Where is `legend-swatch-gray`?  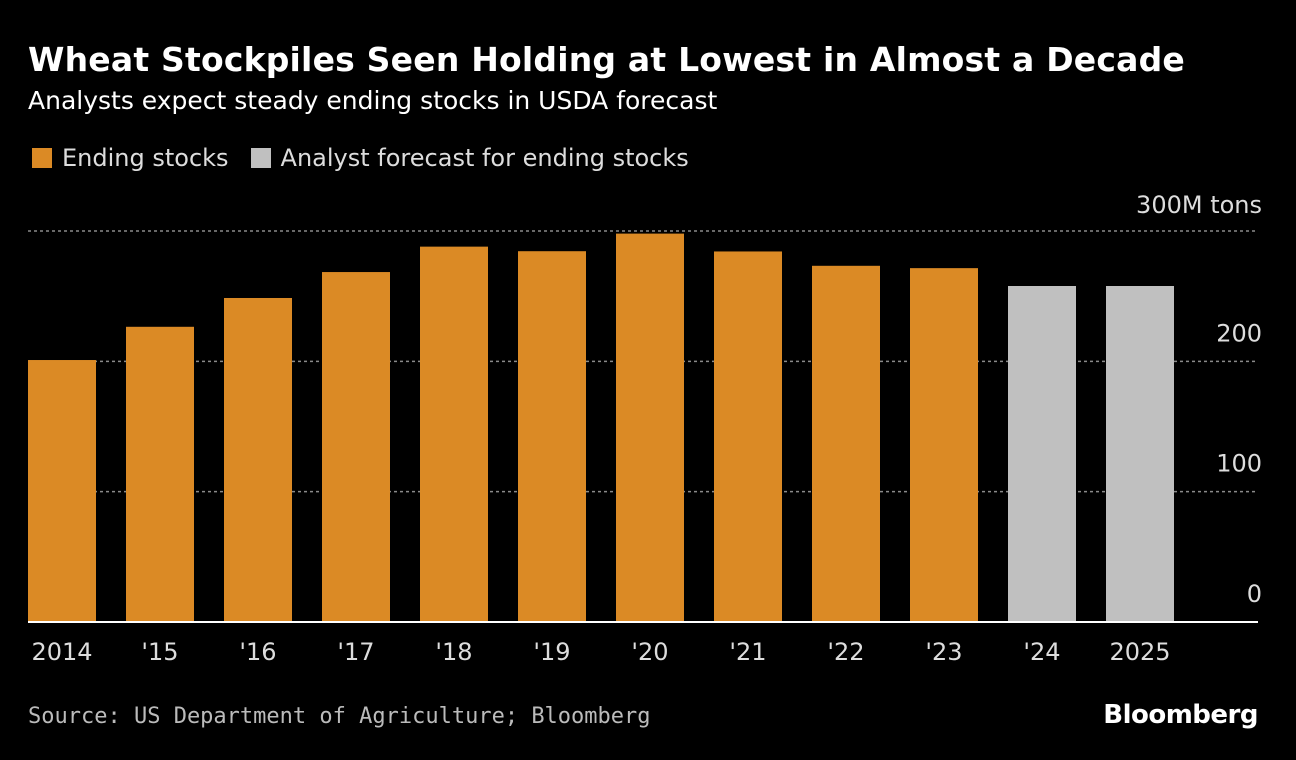 legend-swatch-gray is located at coordinates (260, 158).